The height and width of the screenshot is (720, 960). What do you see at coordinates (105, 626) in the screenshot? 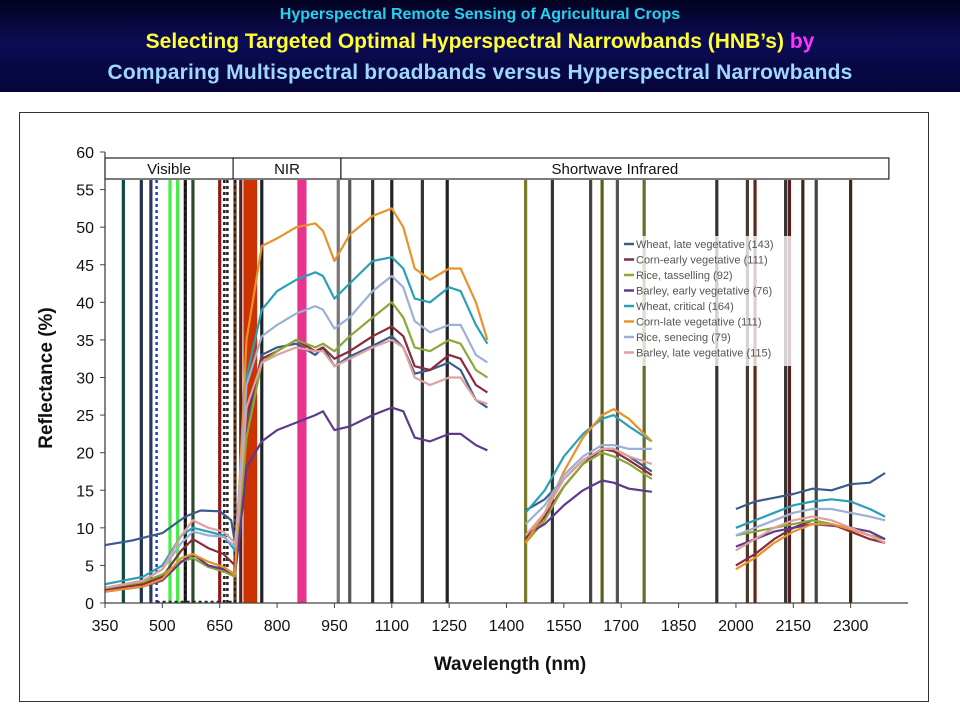
I see `x-tick-label-0: 350` at bounding box center [105, 626].